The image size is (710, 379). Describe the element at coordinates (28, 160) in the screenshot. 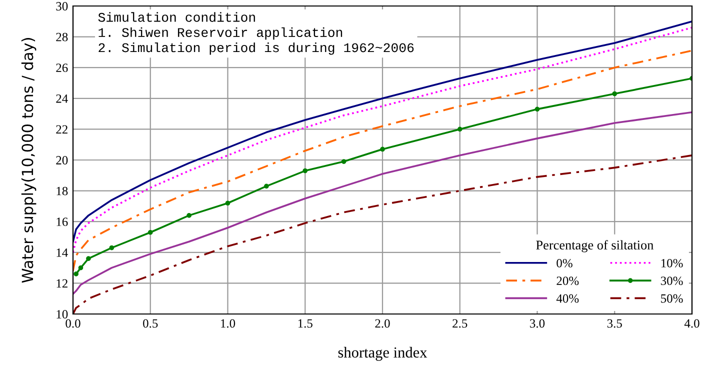

I see `y-axis-title: Water supply(10,000 tons / day)` at that location.